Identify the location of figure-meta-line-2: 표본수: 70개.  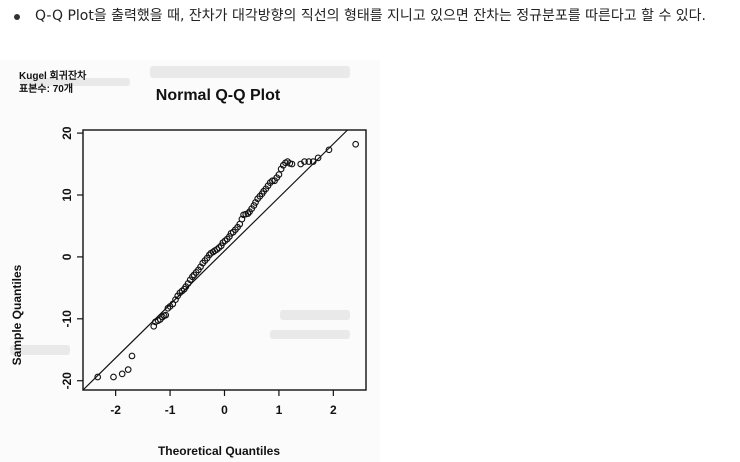
(46, 88).